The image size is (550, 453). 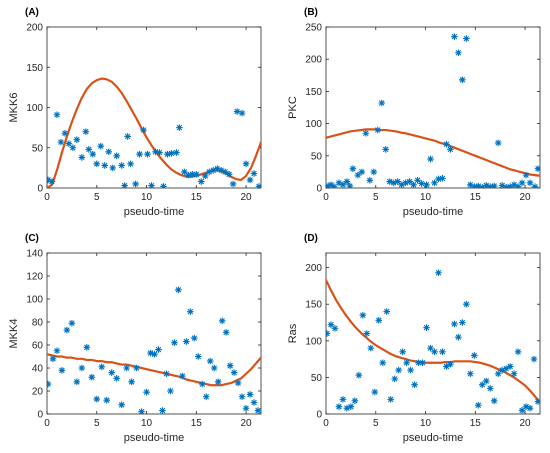 I want to click on y-tick-label: 60, so click(x=38, y=346).